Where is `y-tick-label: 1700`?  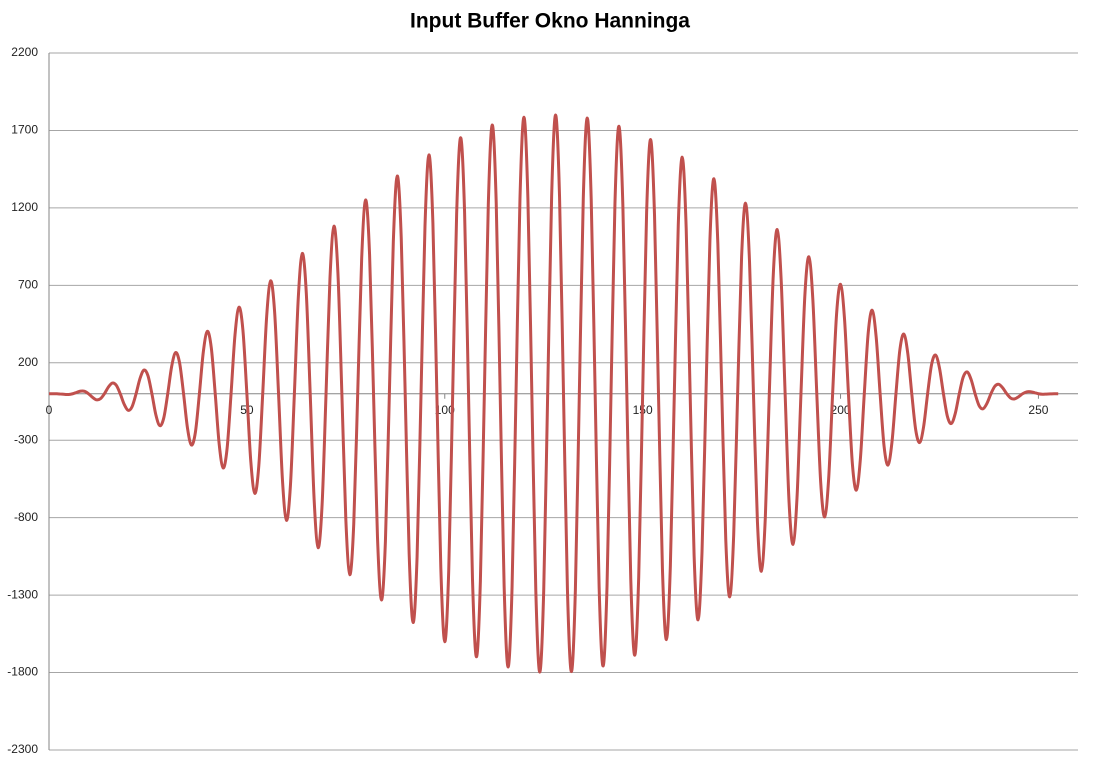
y-tick-label: 1700 is located at coordinates (24, 130).